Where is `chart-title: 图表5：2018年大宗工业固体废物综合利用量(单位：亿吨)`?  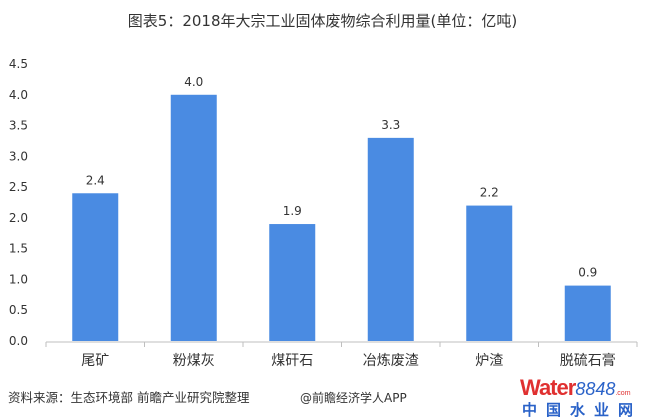
chart-title: 图表5：2018年大宗工业固体废物综合利用量(单位：亿吨) is located at coordinates (322, 21).